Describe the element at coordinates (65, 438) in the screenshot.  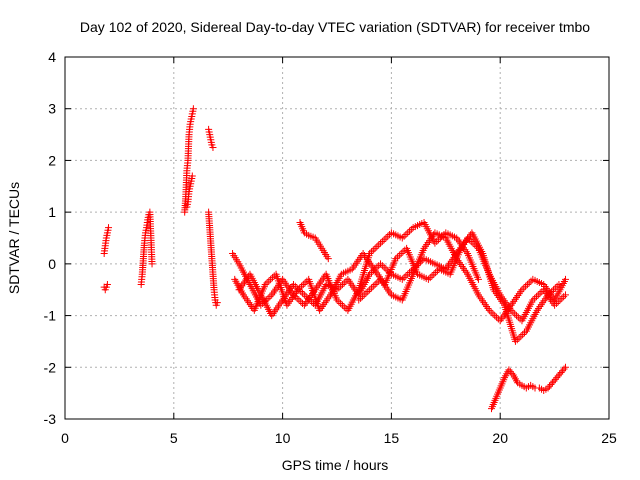
I see `x-tick-label: 0` at that location.